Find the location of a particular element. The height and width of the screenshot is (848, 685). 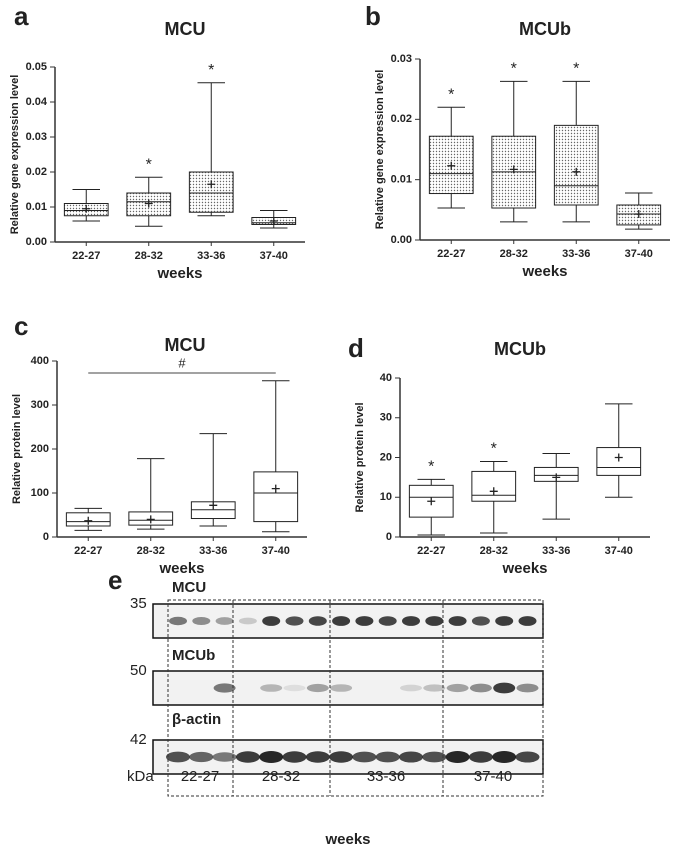

y-tick-label: 100 is located at coordinates (40, 493).